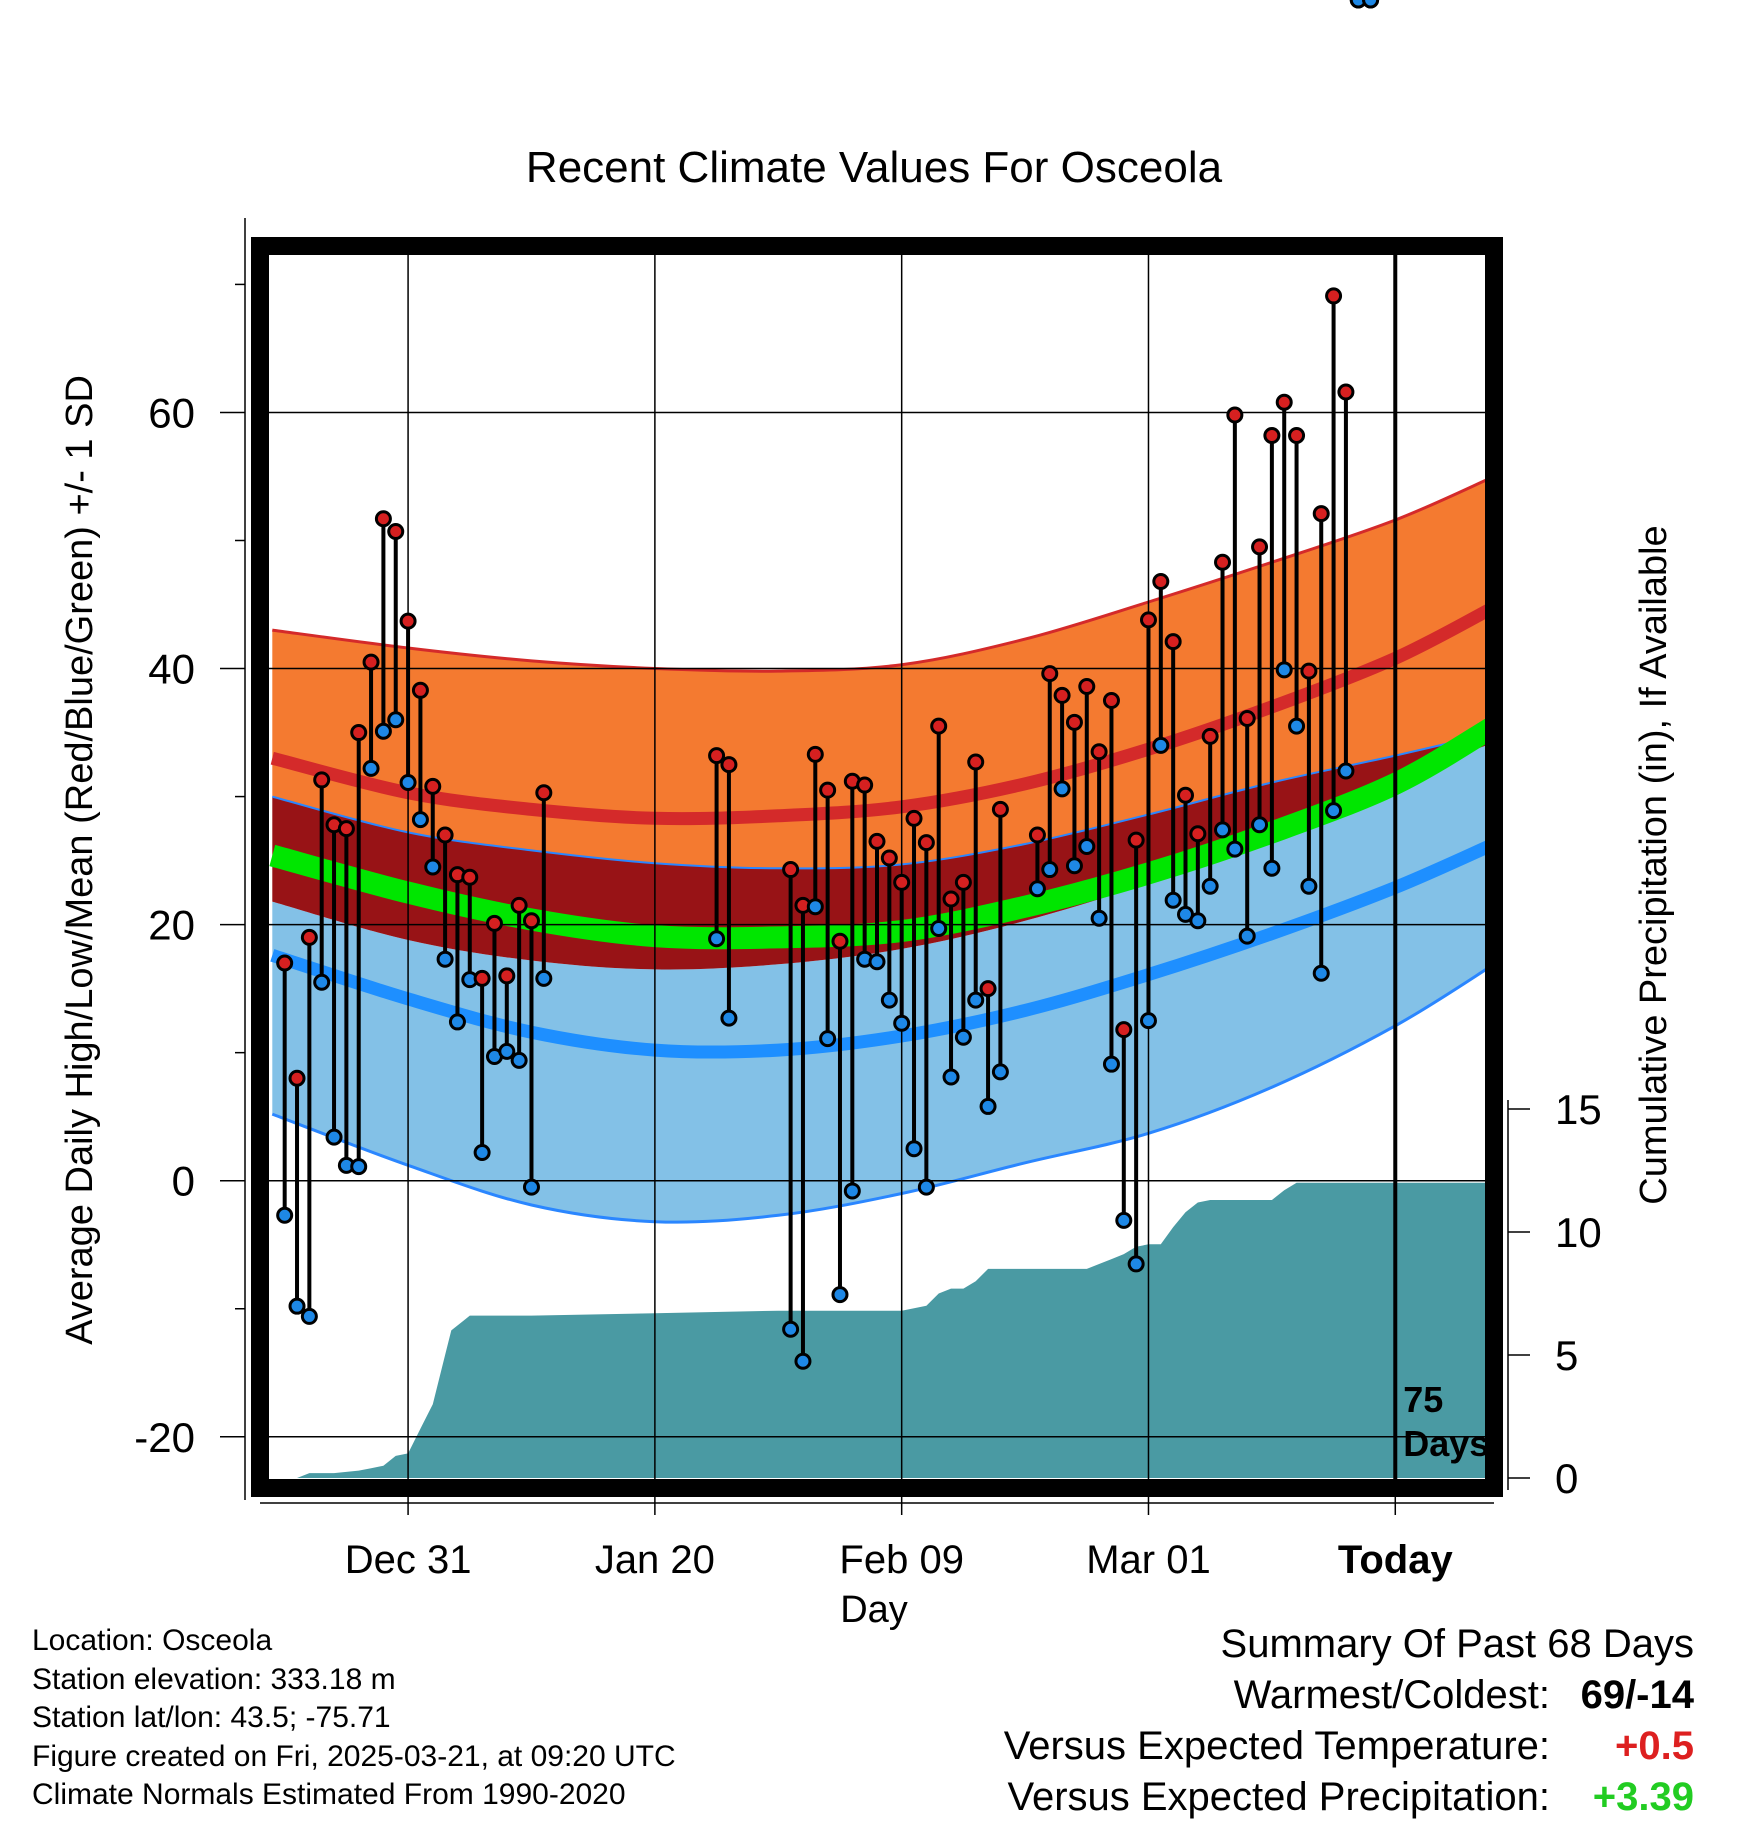 The width and height of the screenshot is (1748, 1828). I want to click on normals-text: Climate Normals Estimated From 1990-2020, so click(329, 1794).